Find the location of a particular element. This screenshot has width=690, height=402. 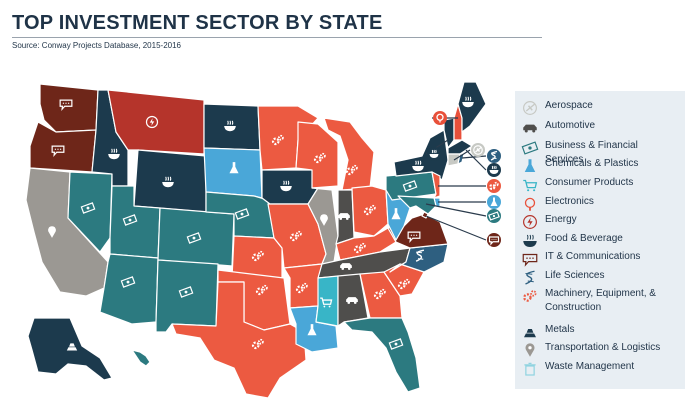

state-oh is located at coordinates (370, 211).